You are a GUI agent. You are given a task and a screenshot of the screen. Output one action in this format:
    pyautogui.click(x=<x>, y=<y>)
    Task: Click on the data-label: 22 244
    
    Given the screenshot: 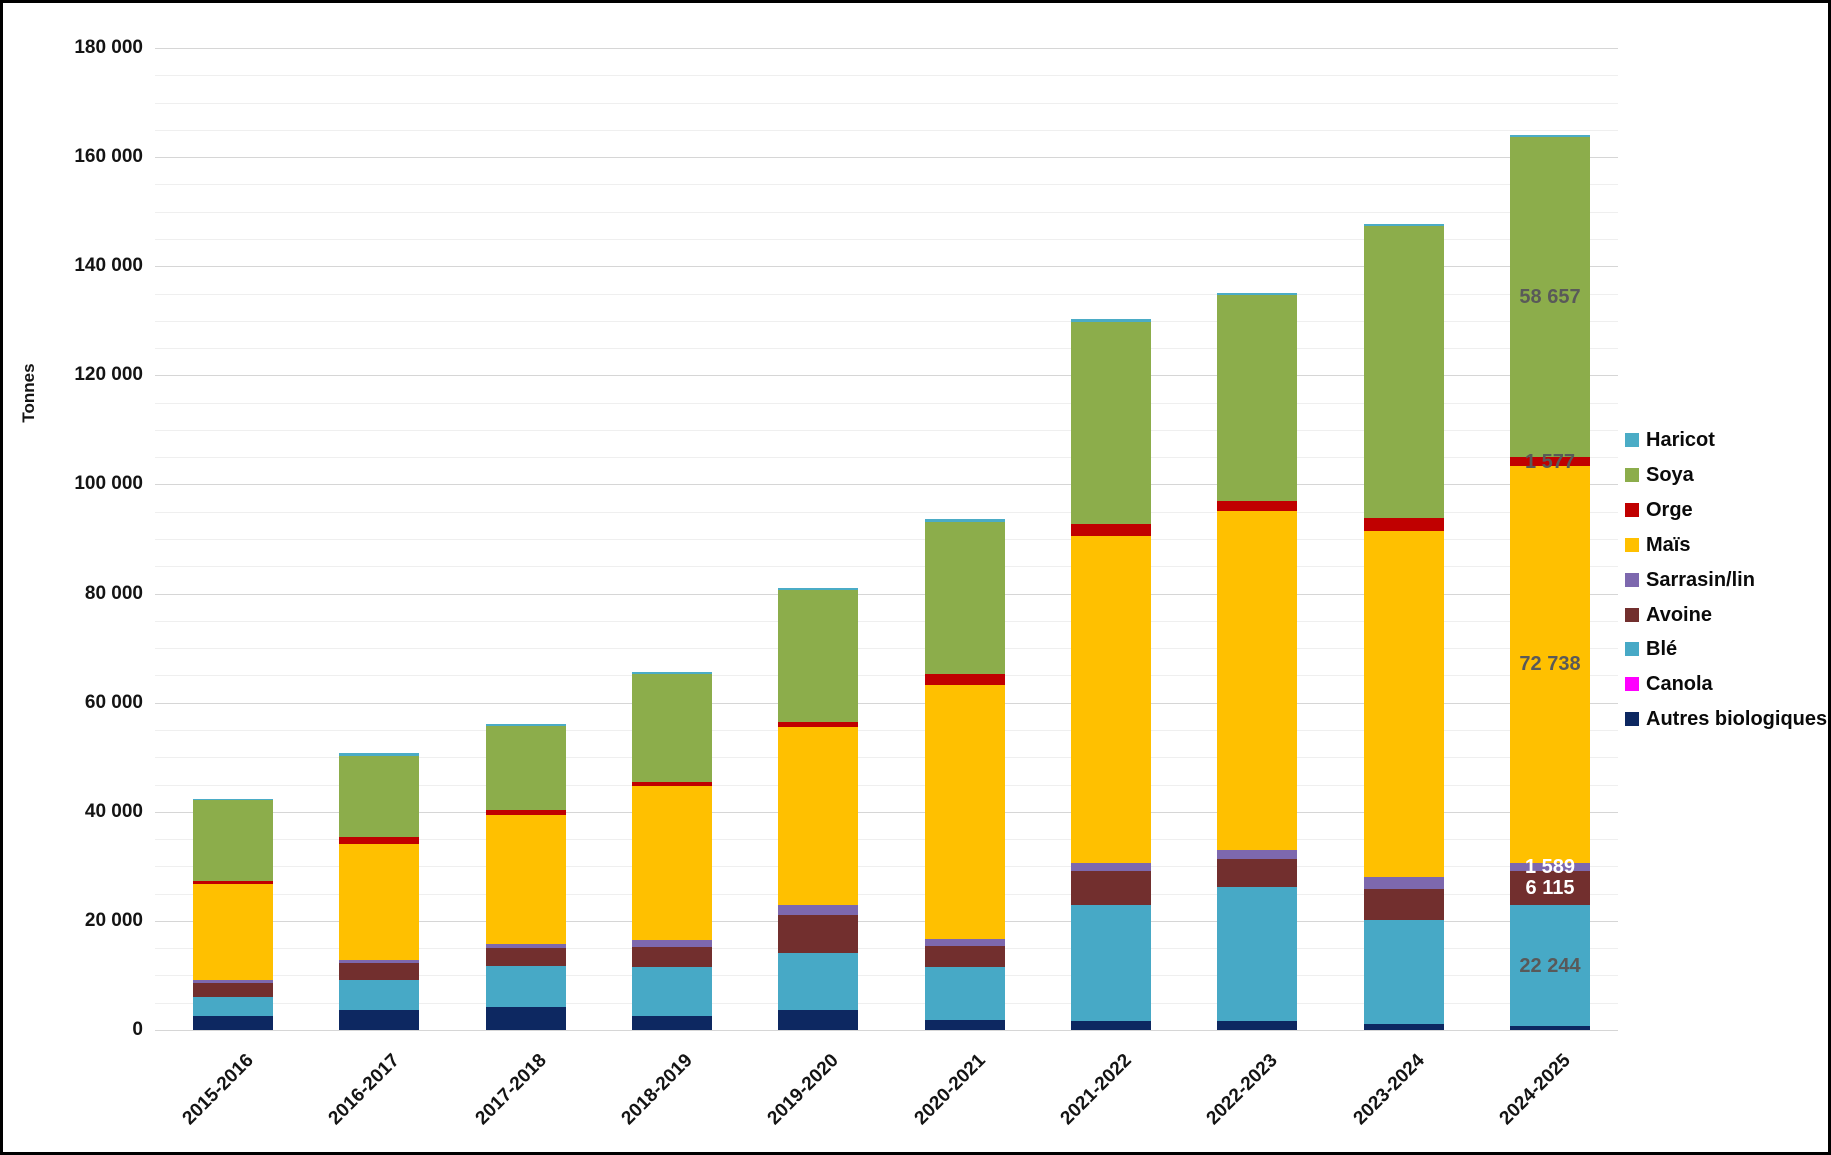 What is the action you would take?
    pyautogui.click(x=1550, y=965)
    